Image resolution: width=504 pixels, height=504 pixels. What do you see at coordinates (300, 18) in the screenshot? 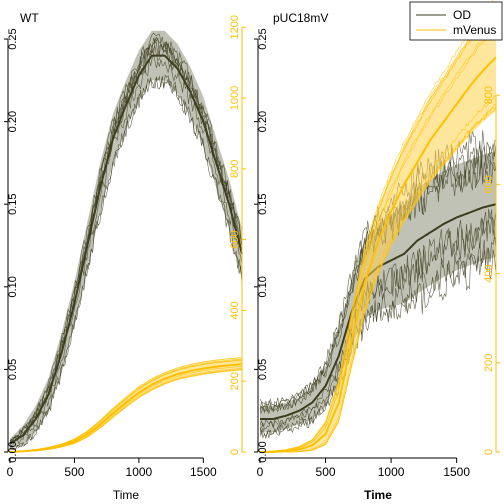
I see `panel-title: pUC18mV` at bounding box center [300, 18].